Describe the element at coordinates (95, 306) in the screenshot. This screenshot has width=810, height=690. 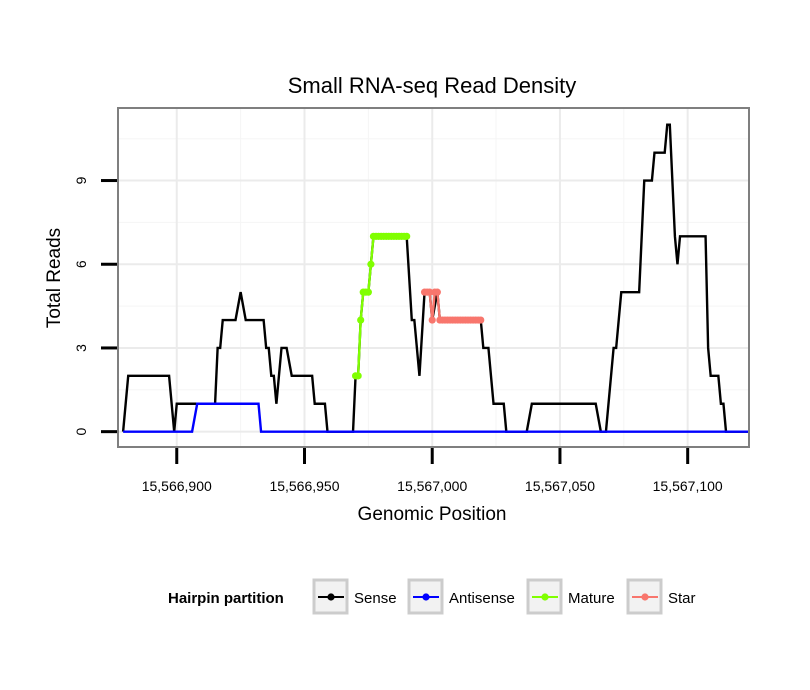
I see `y-axis: 0 3 6 9` at that location.